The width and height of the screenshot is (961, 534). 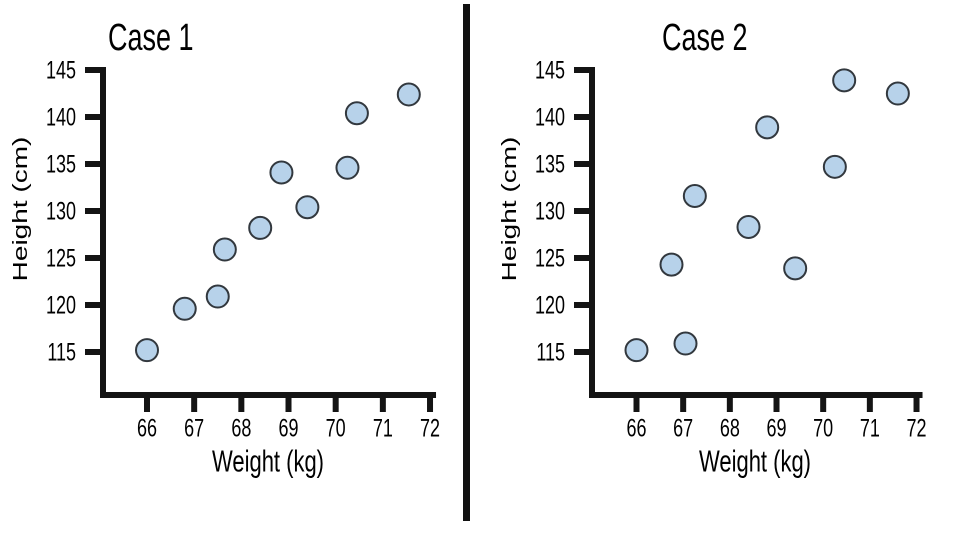 What do you see at coordinates (466, 262) in the screenshot?
I see `panel-divider` at bounding box center [466, 262].